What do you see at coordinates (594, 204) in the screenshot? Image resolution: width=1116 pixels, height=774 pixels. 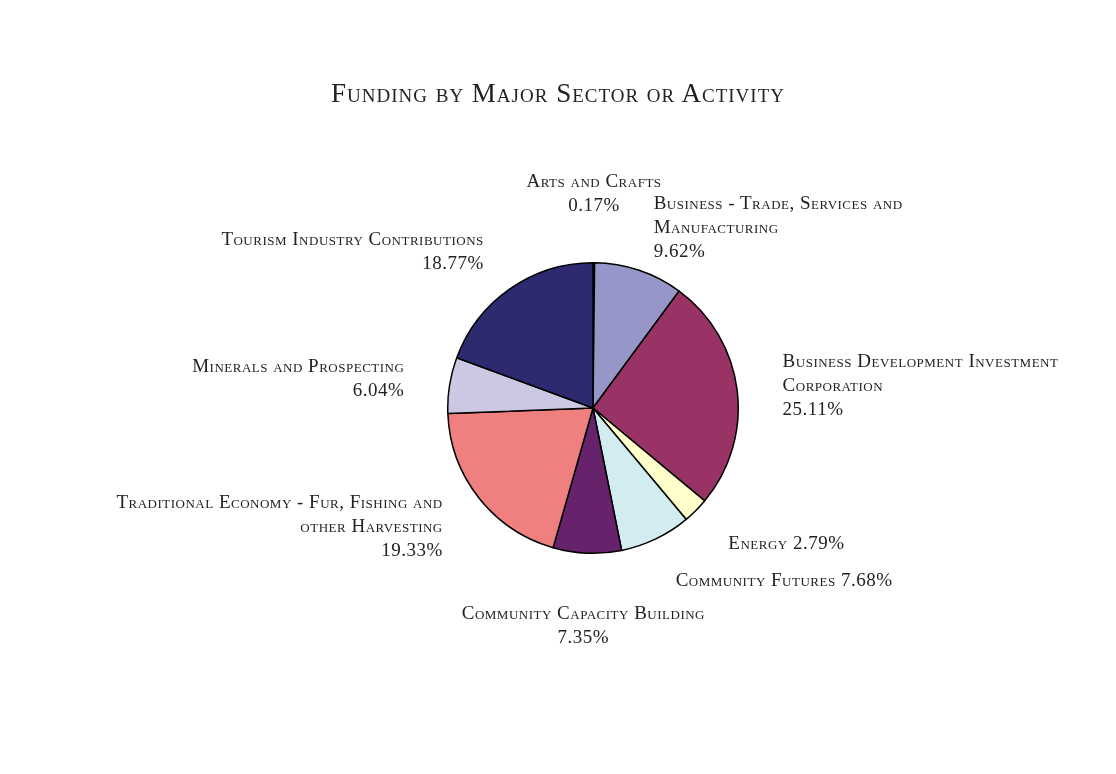 I see `data-label: 0.17%` at bounding box center [594, 204].